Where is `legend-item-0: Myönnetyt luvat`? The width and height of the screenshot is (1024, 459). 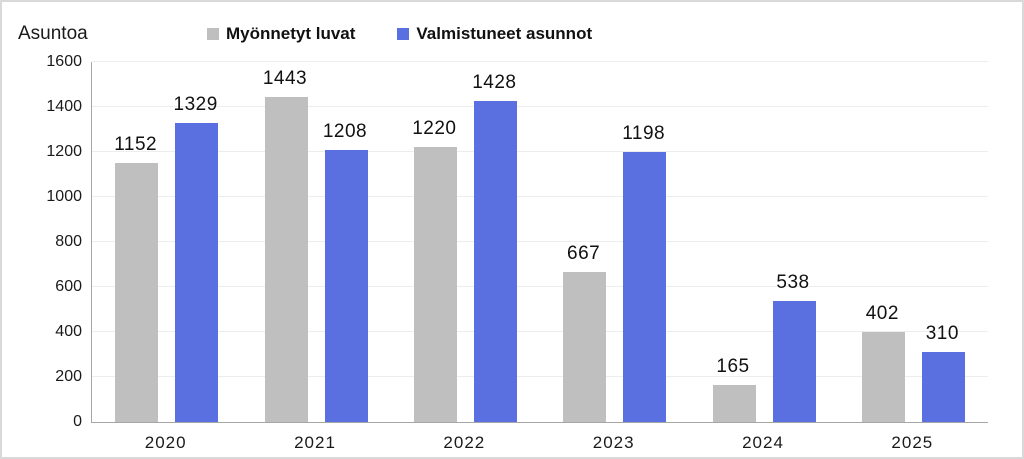
legend-item-0: Myönnetyt luvat is located at coordinates (281, 34).